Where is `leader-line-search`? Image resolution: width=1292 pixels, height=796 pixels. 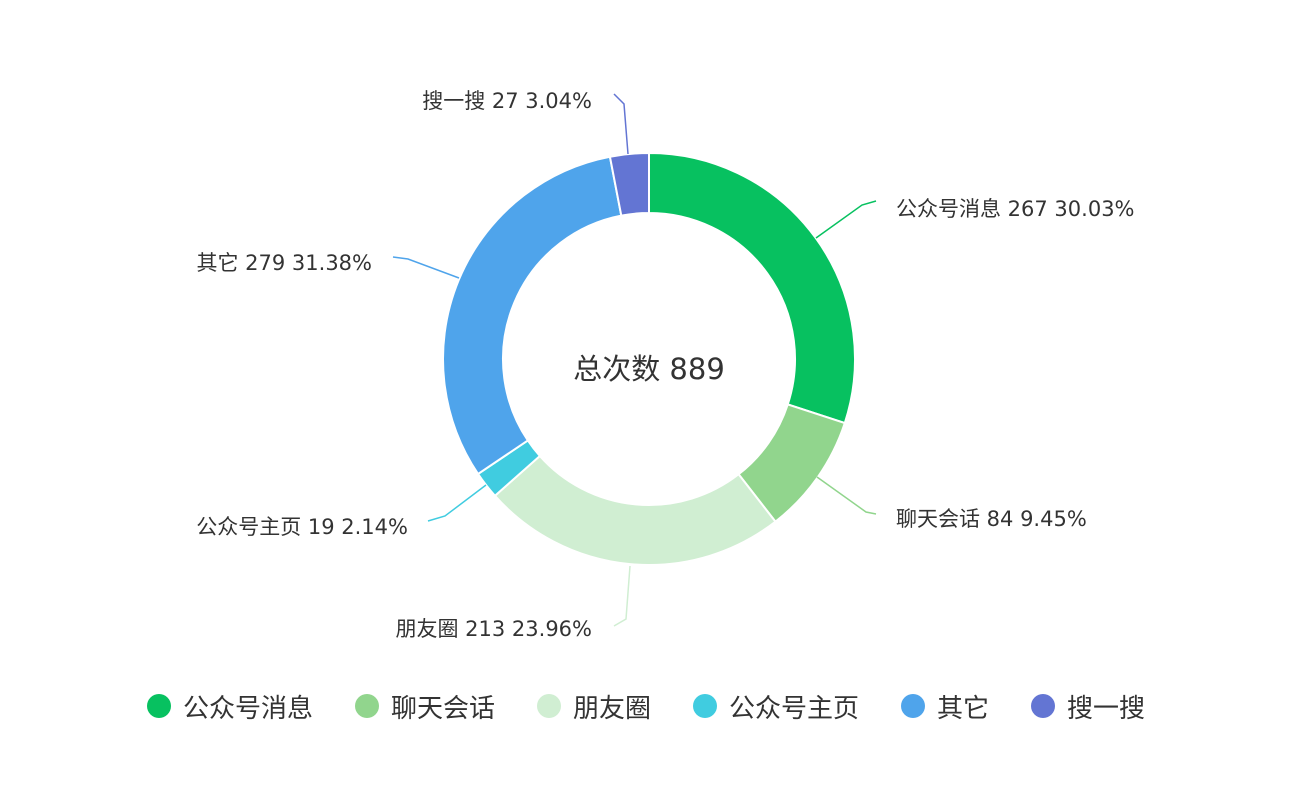 leader-line-search is located at coordinates (621, 124).